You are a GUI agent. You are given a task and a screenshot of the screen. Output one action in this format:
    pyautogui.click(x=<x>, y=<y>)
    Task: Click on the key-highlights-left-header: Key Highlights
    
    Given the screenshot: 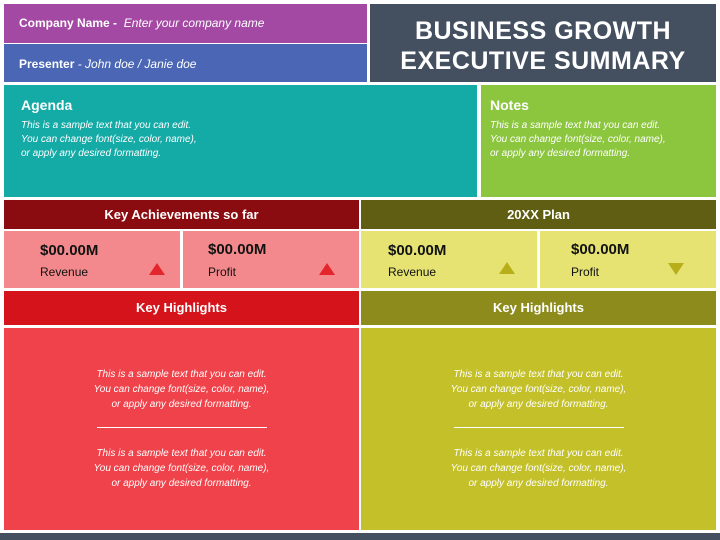 What is the action you would take?
    pyautogui.click(x=181, y=308)
    